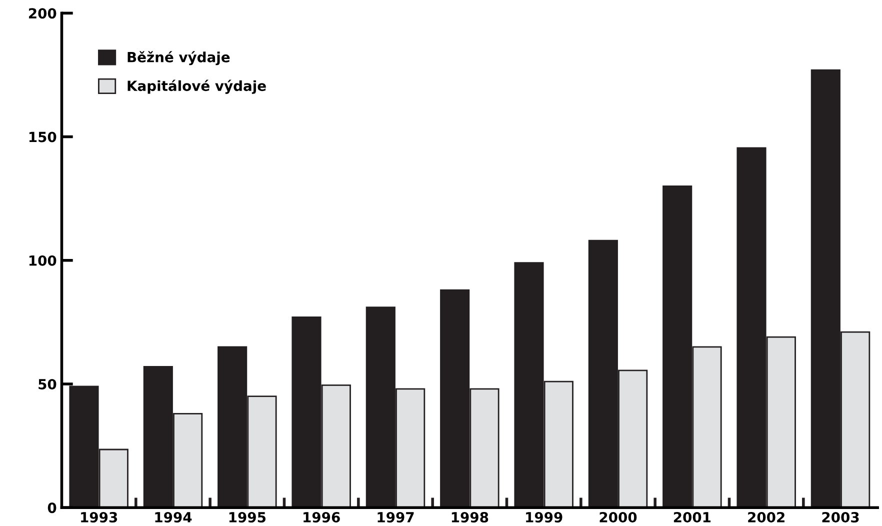  What do you see at coordinates (766, 517) in the screenshot?
I see `x-tick-label: 2002` at bounding box center [766, 517].